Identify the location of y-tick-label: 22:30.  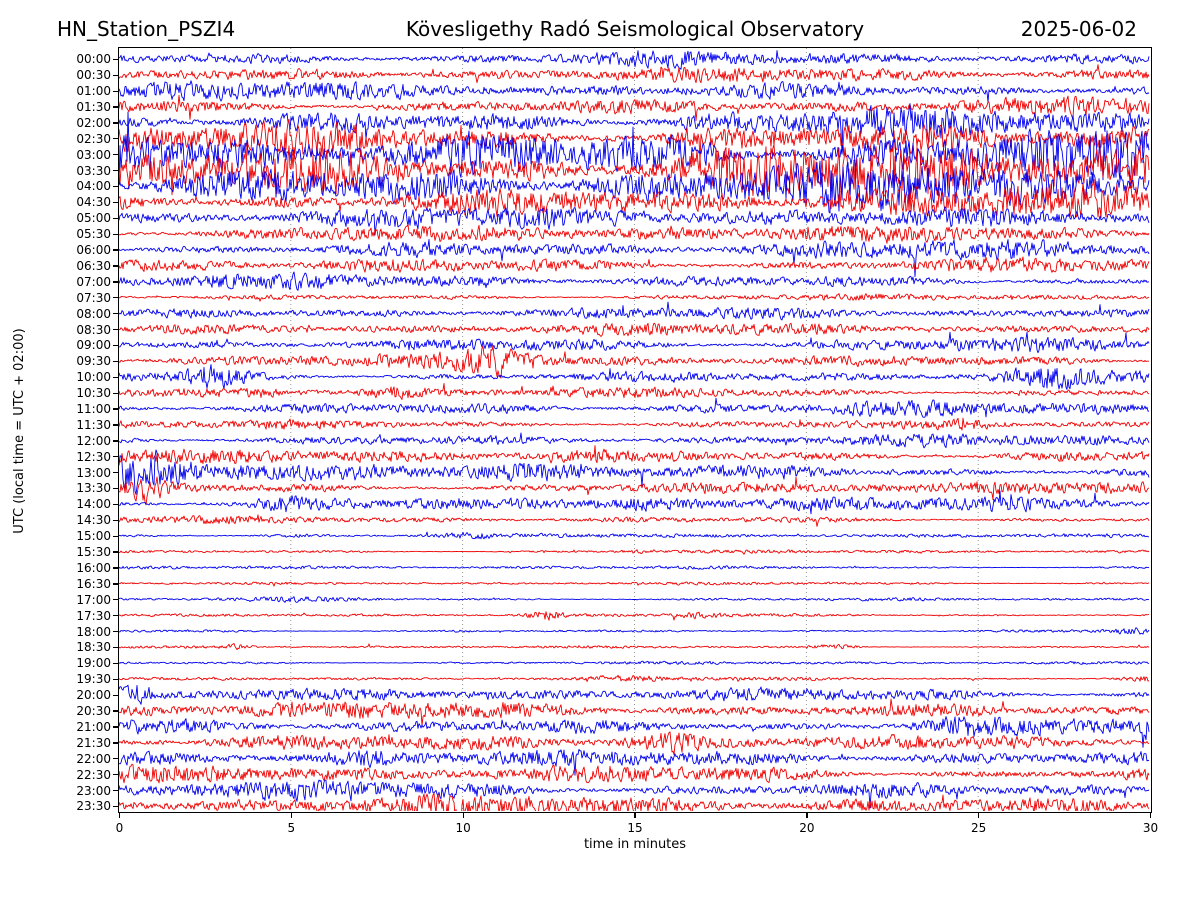
(93, 774).